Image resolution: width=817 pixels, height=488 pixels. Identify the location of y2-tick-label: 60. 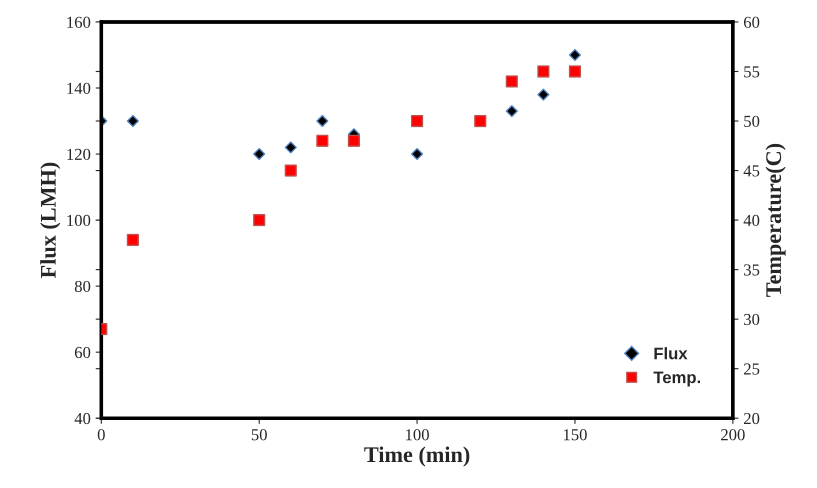
(752, 22).